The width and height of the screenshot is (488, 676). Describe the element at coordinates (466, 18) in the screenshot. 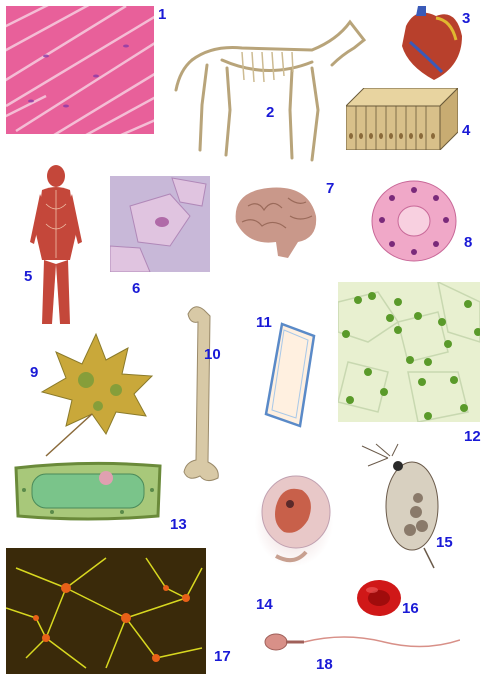

I see `label-3: 3` at that location.